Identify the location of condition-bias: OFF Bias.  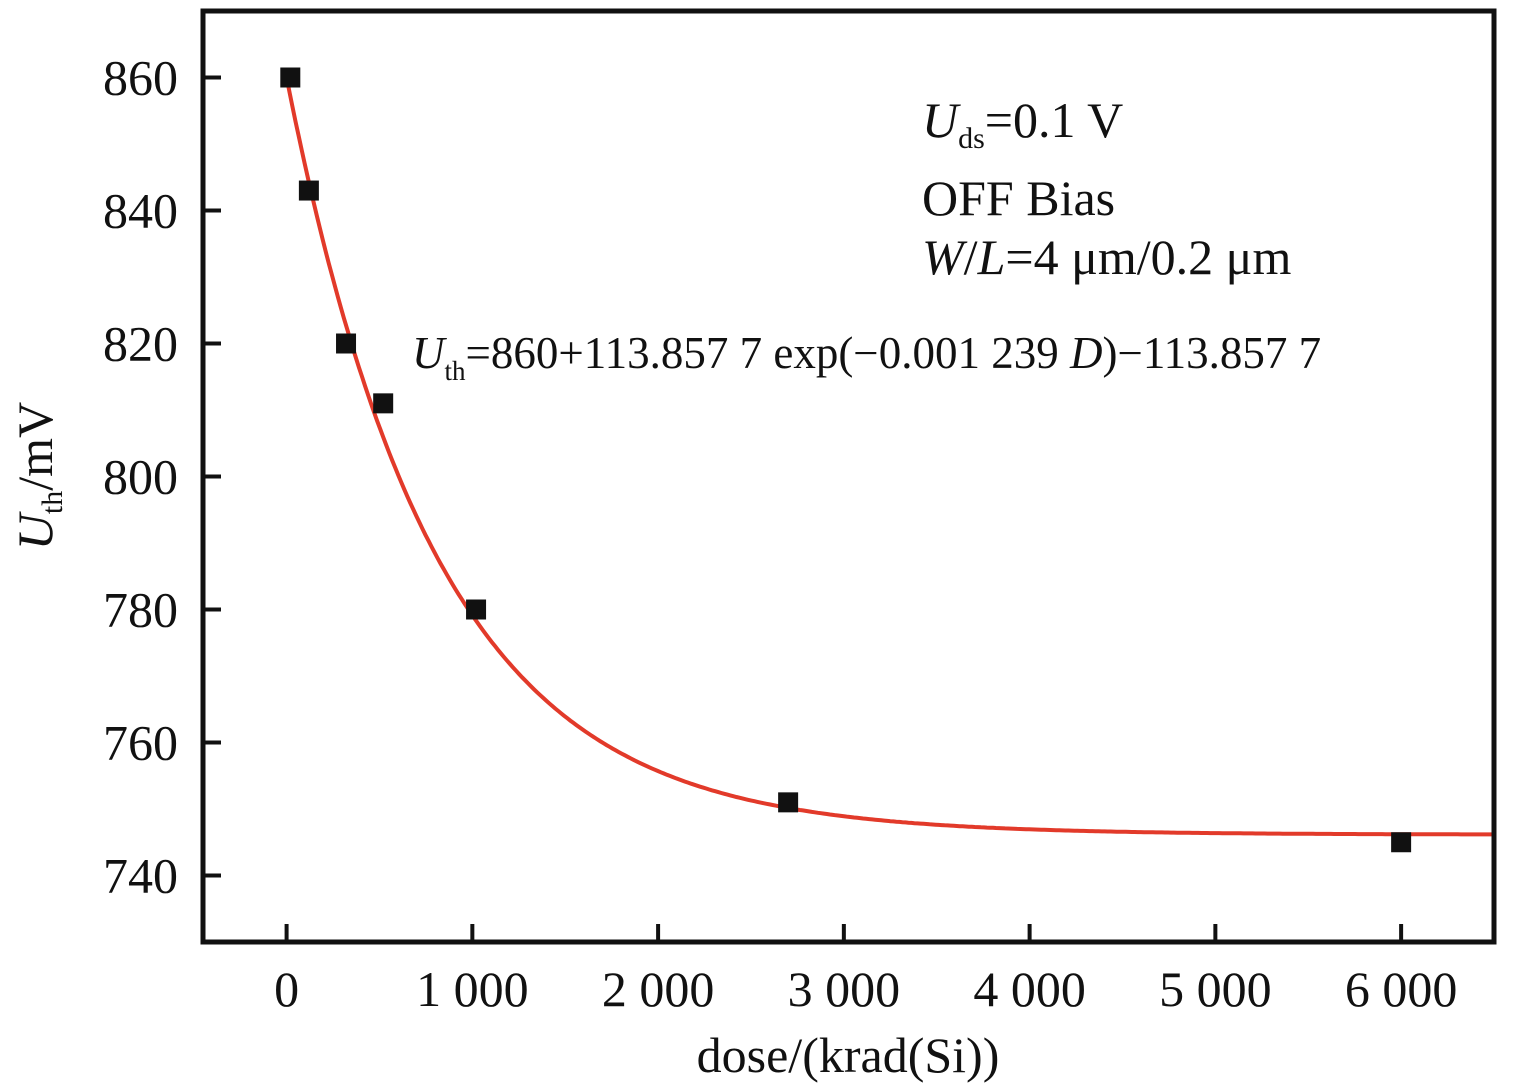
(1018, 198).